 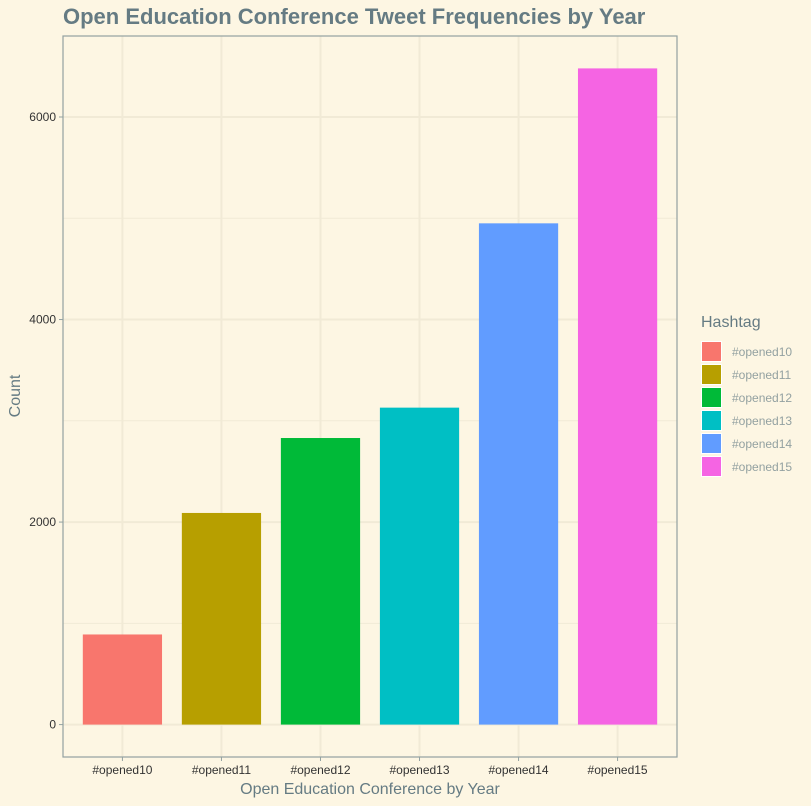 I want to click on legend-item: #opened14, so click(x=746, y=443).